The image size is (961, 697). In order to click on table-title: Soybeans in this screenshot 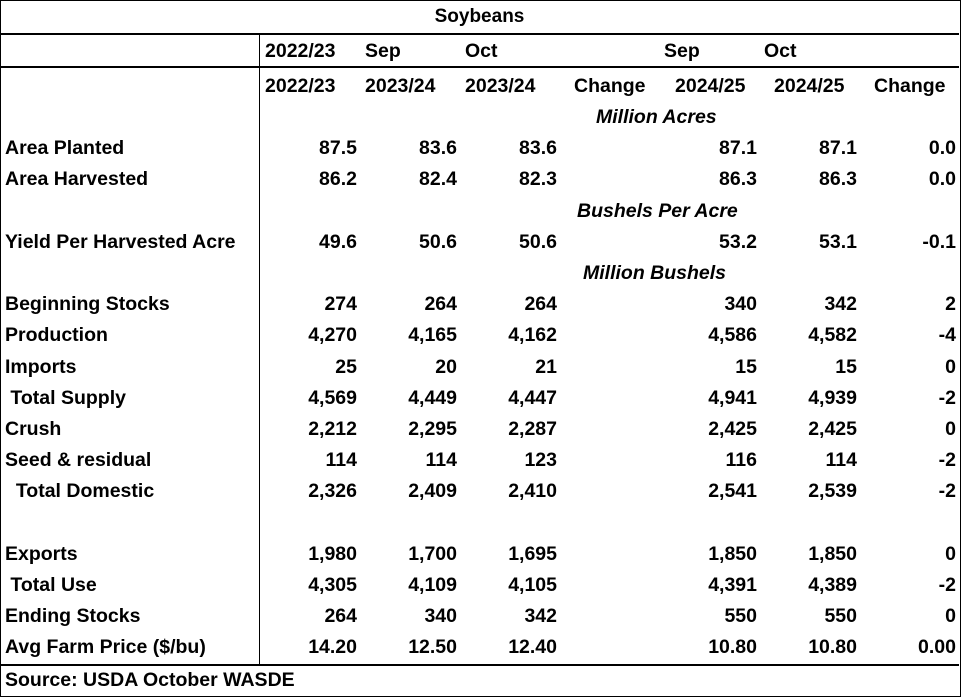, I will do `click(479, 17)`.